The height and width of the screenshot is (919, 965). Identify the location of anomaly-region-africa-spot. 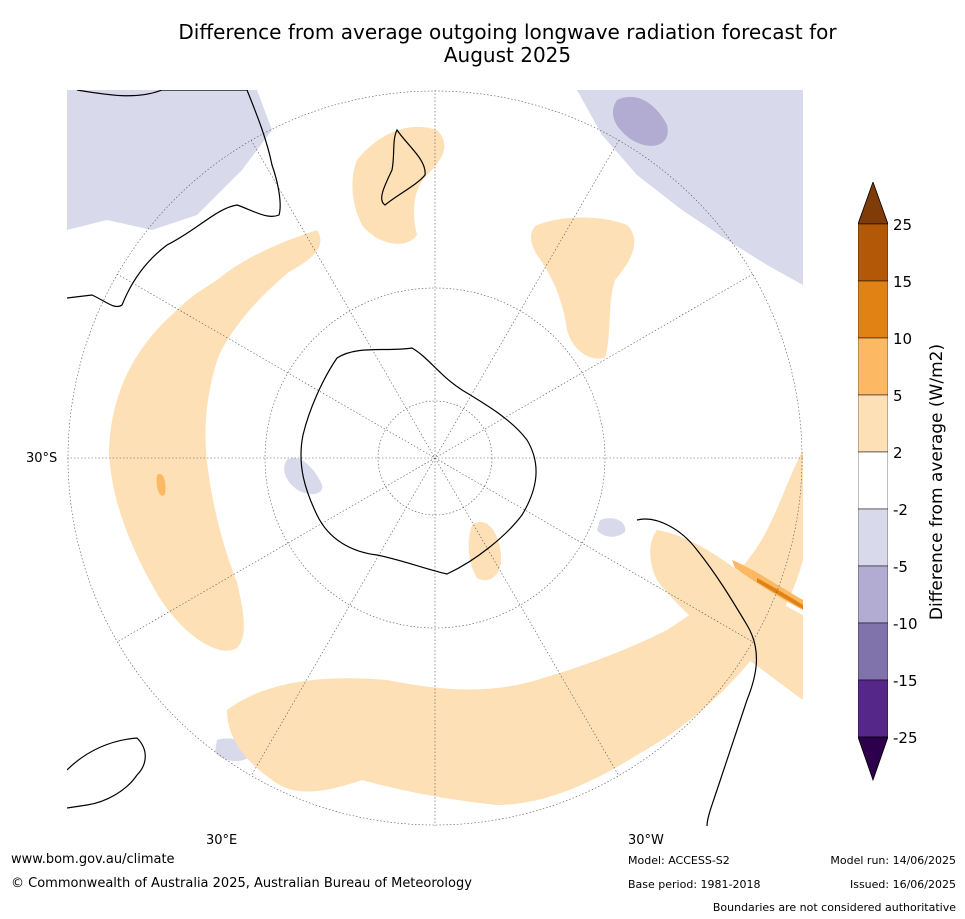
(161, 484).